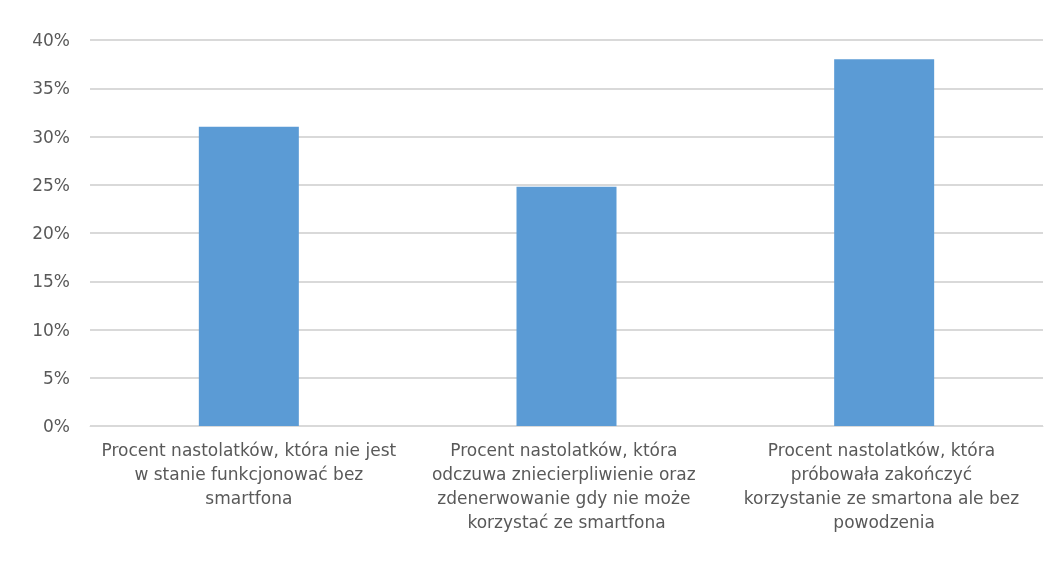  I want to click on y-tick-label: 15%, so click(51, 281).